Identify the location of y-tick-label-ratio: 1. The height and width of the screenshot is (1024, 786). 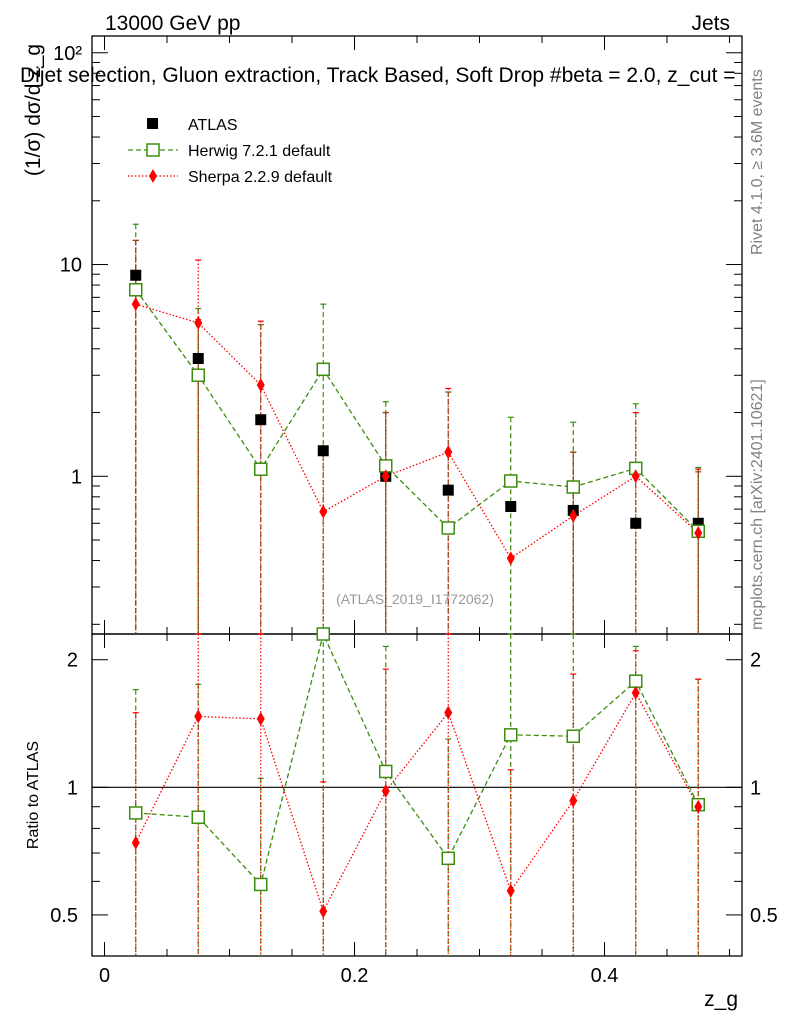
(72, 788).